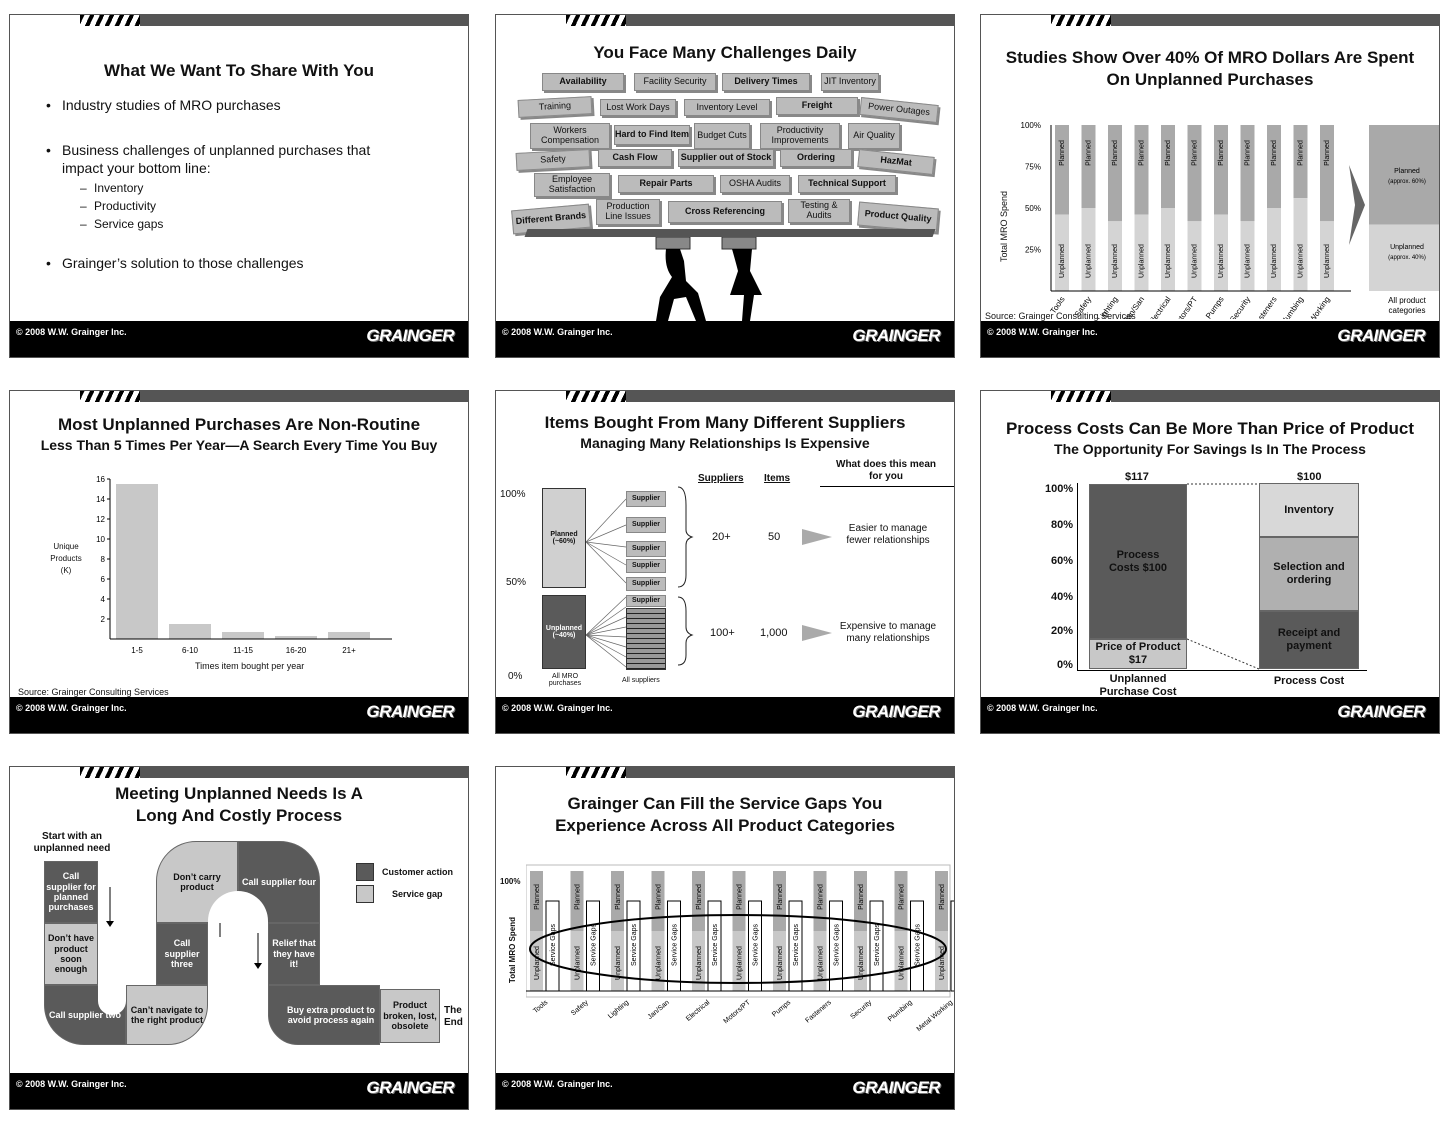 Image resolution: width=1456 pixels, height=1125 pixels. I want to click on slide-title: Most Unplanned Purchases Are Non-Routine, so click(239, 424).